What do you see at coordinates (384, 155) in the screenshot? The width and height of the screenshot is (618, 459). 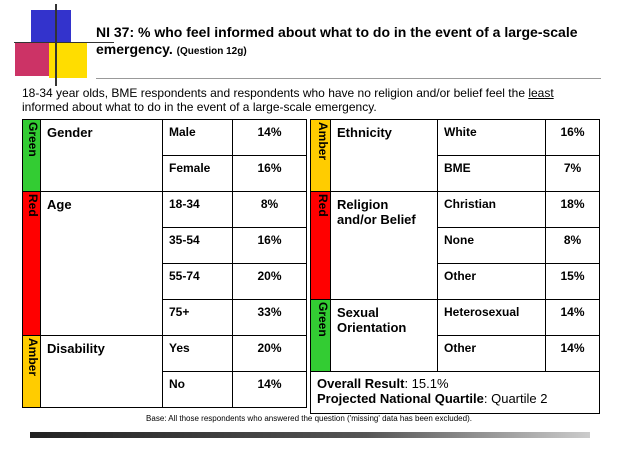 I see `group-label: Ethnicity` at bounding box center [384, 155].